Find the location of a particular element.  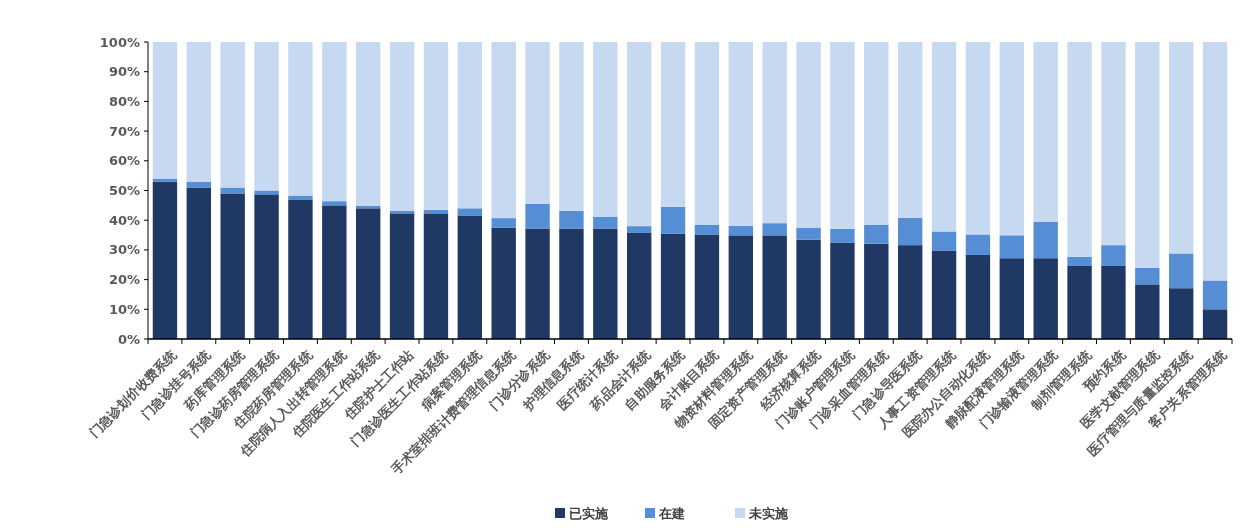

y-tick-label: 50% is located at coordinates (124, 190).